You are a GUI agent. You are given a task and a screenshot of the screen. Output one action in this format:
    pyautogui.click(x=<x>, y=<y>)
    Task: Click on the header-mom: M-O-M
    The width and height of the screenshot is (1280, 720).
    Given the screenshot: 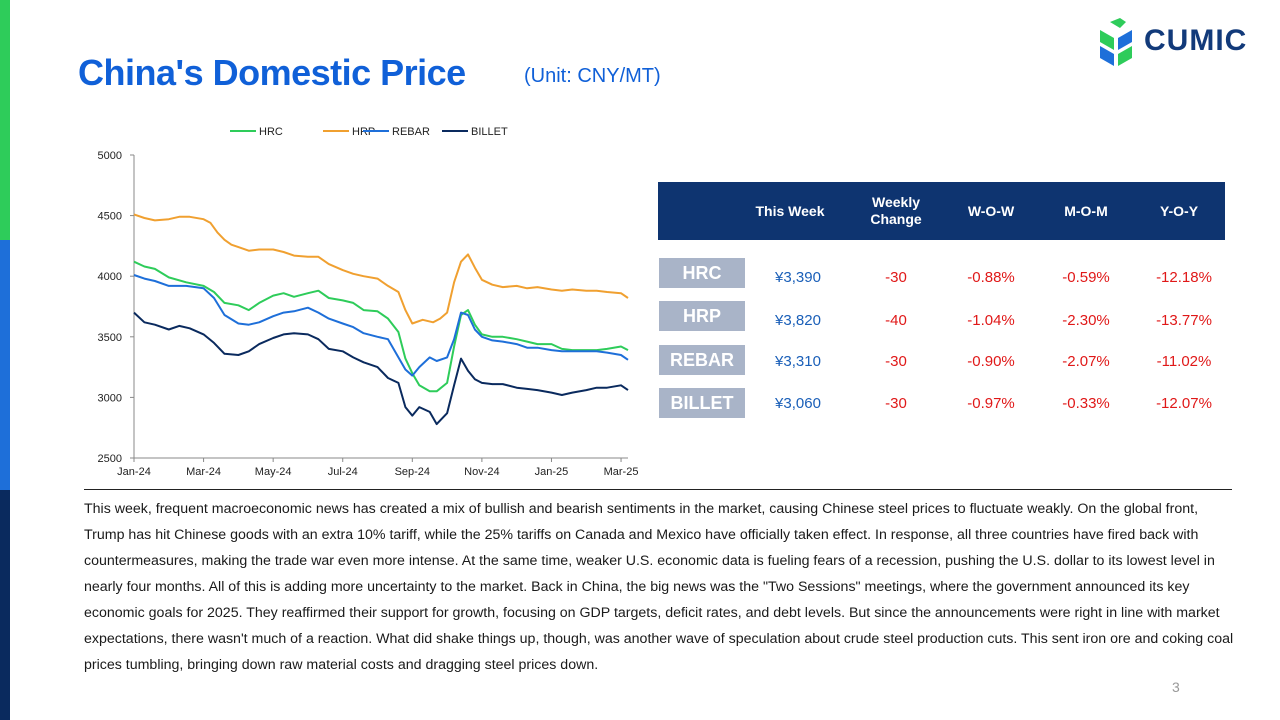 What is the action you would take?
    pyautogui.click(x=1086, y=210)
    